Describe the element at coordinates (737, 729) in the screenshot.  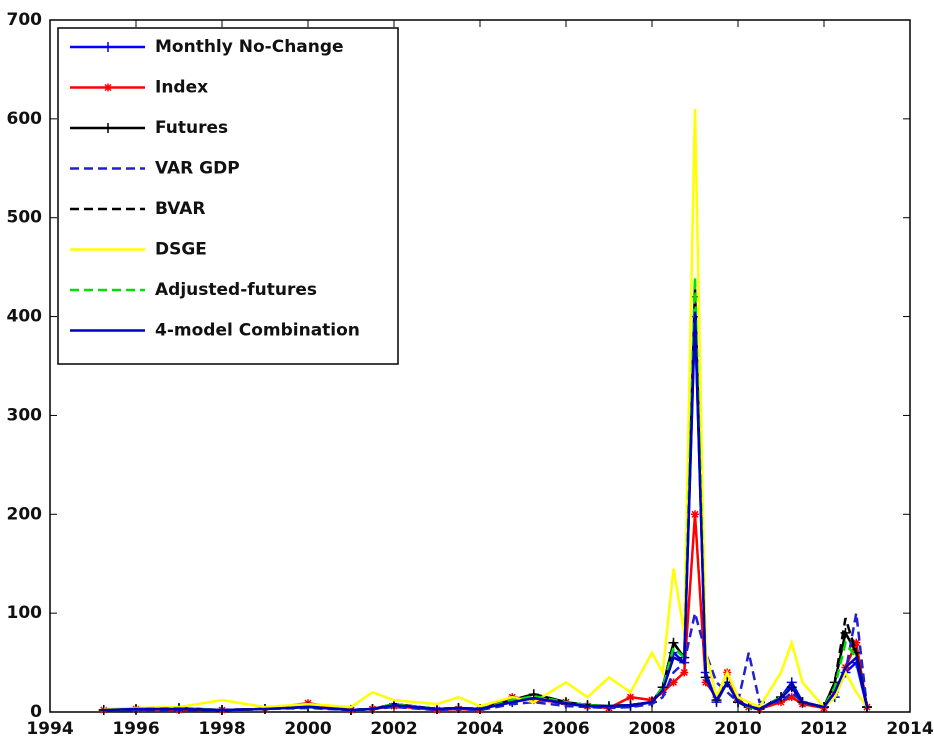
I see `x-tick-label: 2010` at that location.